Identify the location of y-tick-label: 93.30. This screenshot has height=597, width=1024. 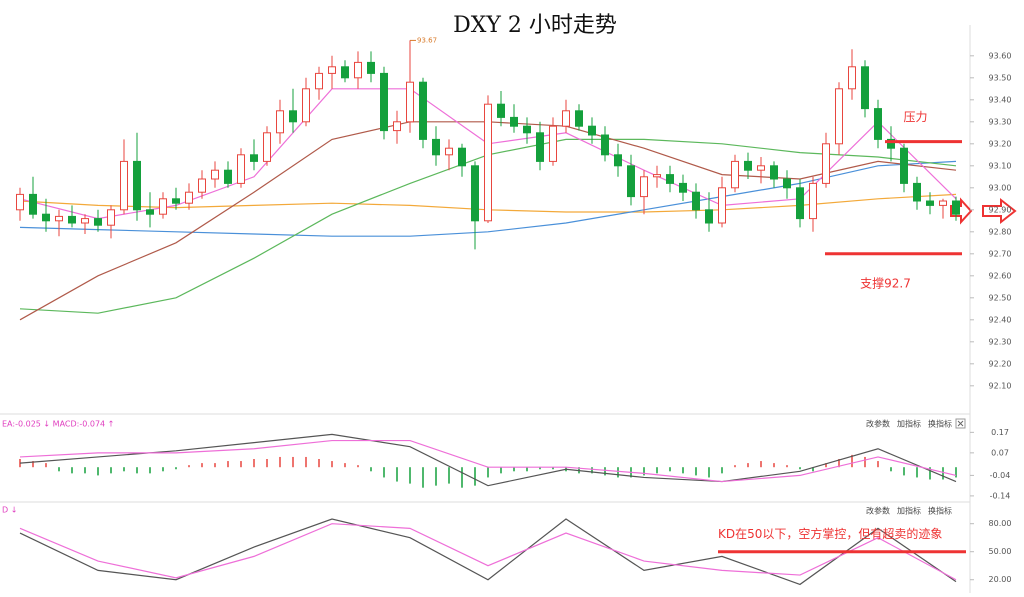
(1000, 121).